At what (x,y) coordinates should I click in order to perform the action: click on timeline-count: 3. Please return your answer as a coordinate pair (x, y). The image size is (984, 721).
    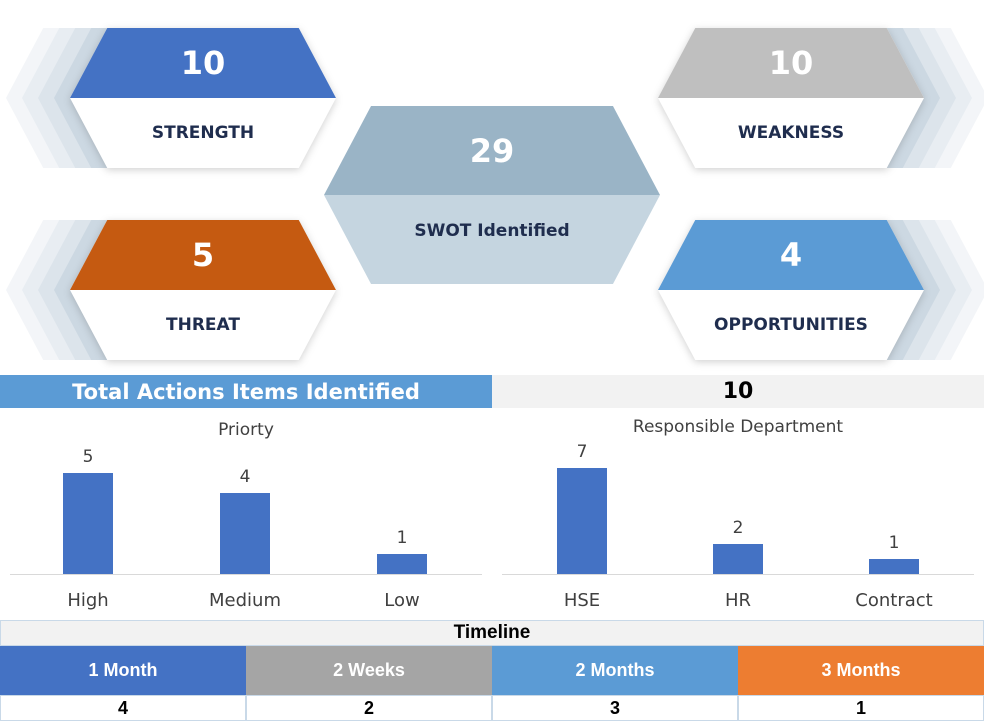
    Looking at the image, I should click on (615, 708).